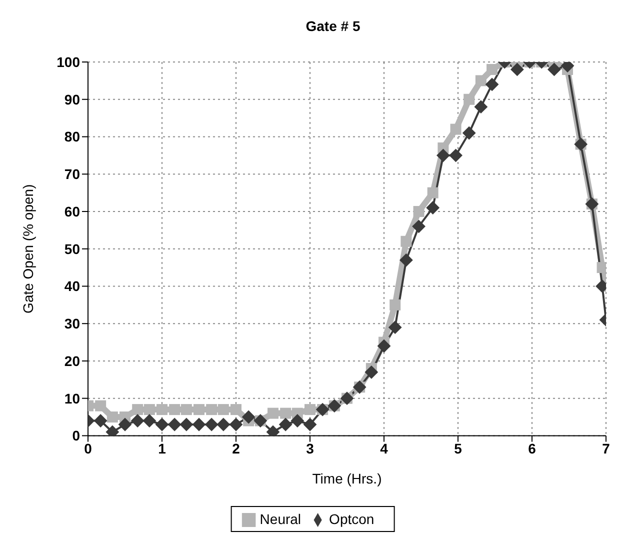 The image size is (626, 558). I want to click on y-tick-label: 60, so click(72, 211).